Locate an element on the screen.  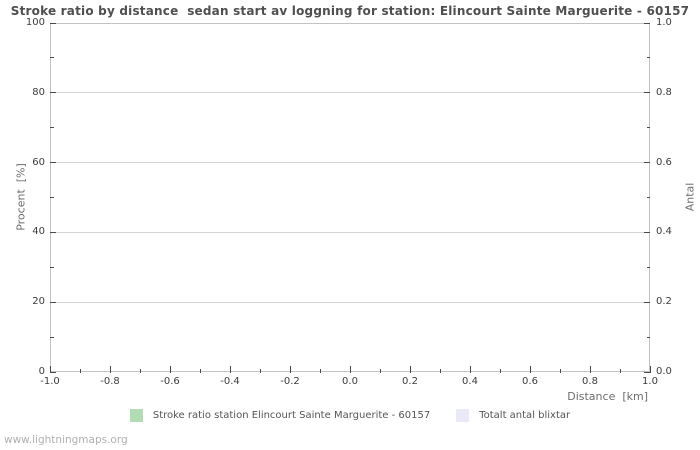
y-tick-label-left: 40 is located at coordinates (38, 232).